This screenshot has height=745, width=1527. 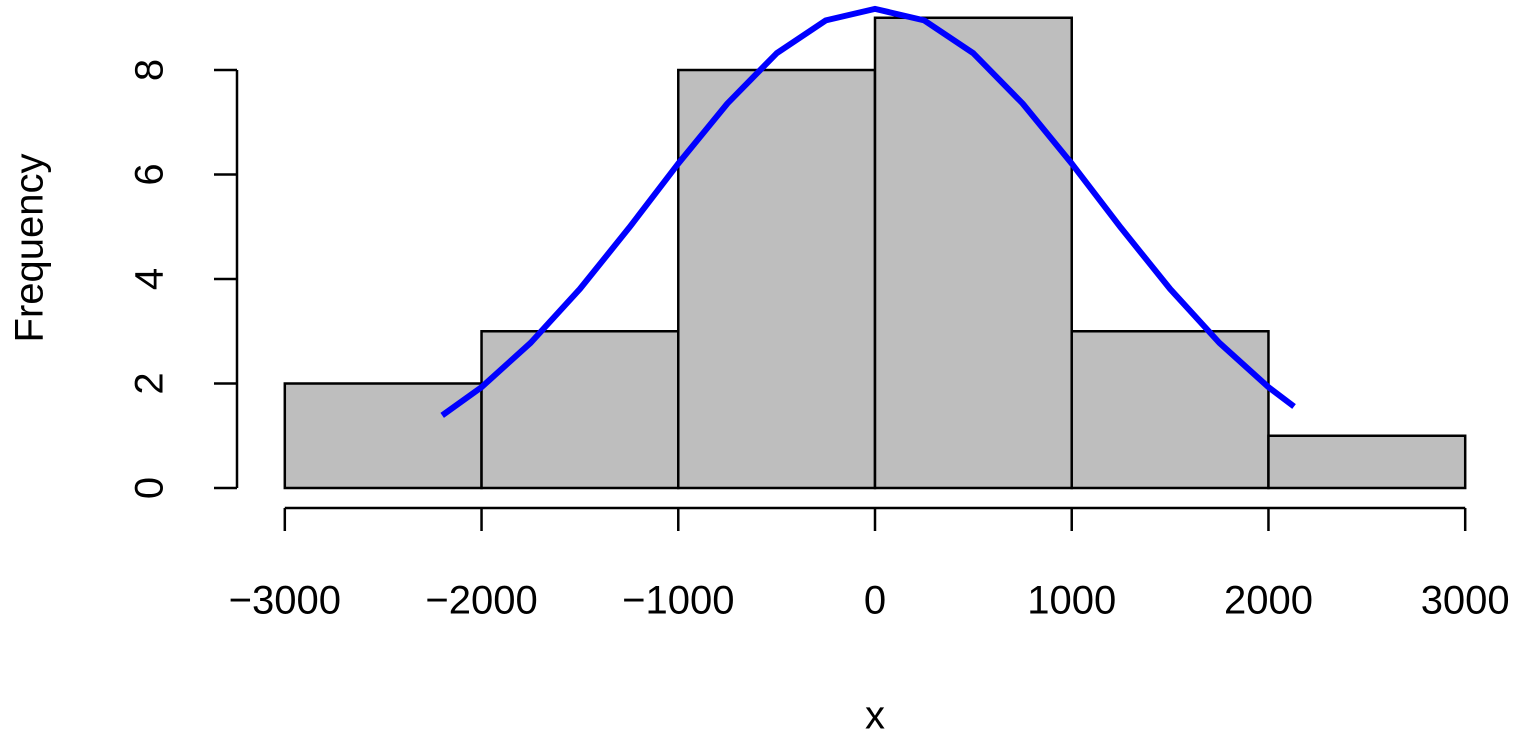 I want to click on y-tick-label: 4, so click(x=150, y=279).